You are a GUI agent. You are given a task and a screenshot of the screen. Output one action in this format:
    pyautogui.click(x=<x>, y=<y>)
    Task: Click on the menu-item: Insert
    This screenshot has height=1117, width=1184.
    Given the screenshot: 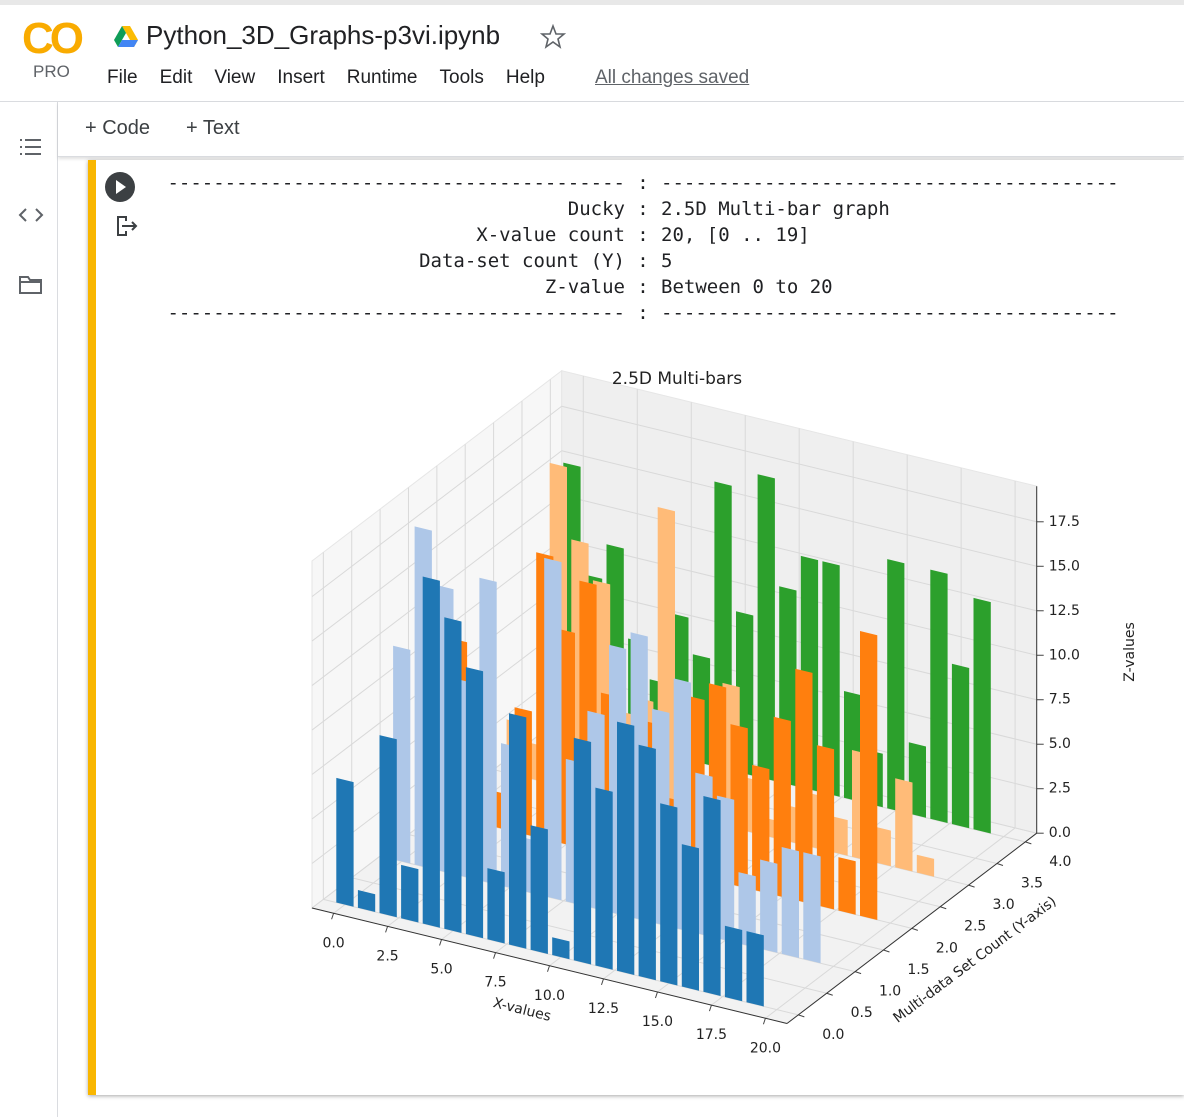 What is the action you would take?
    pyautogui.click(x=301, y=77)
    